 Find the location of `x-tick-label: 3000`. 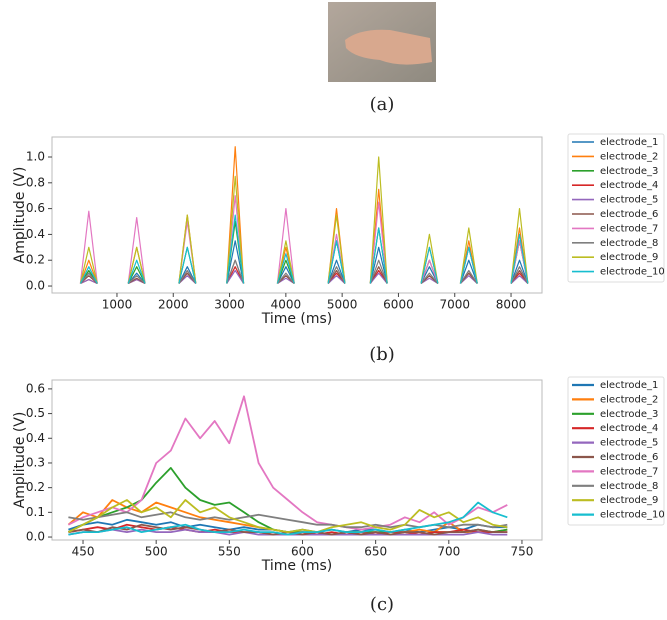

x-tick-label: 3000 is located at coordinates (229, 305).